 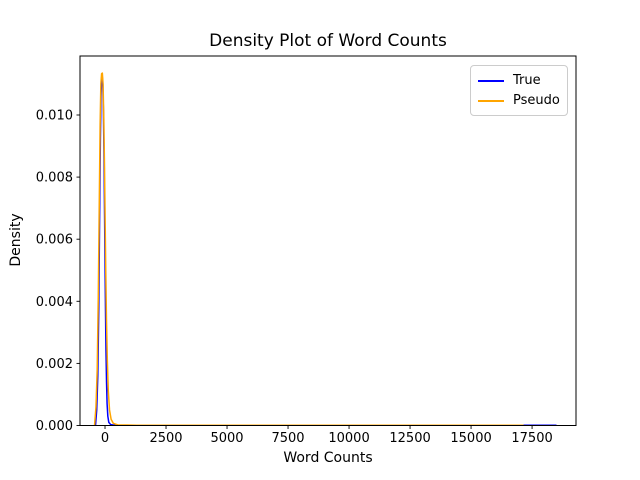 I want to click on y-tick-label: 0.004, so click(x=54, y=302).